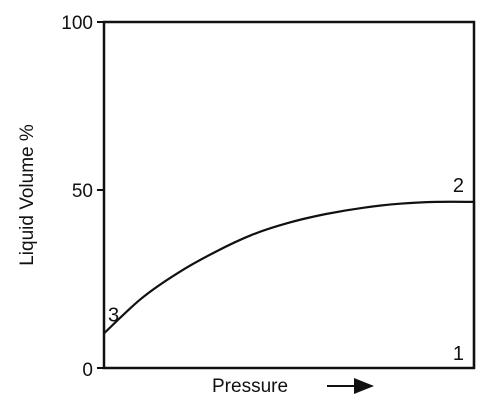 Image resolution: width=480 pixels, height=403 pixels. Describe the element at coordinates (113, 315) in the screenshot. I see `point-label-3: 3` at that location.